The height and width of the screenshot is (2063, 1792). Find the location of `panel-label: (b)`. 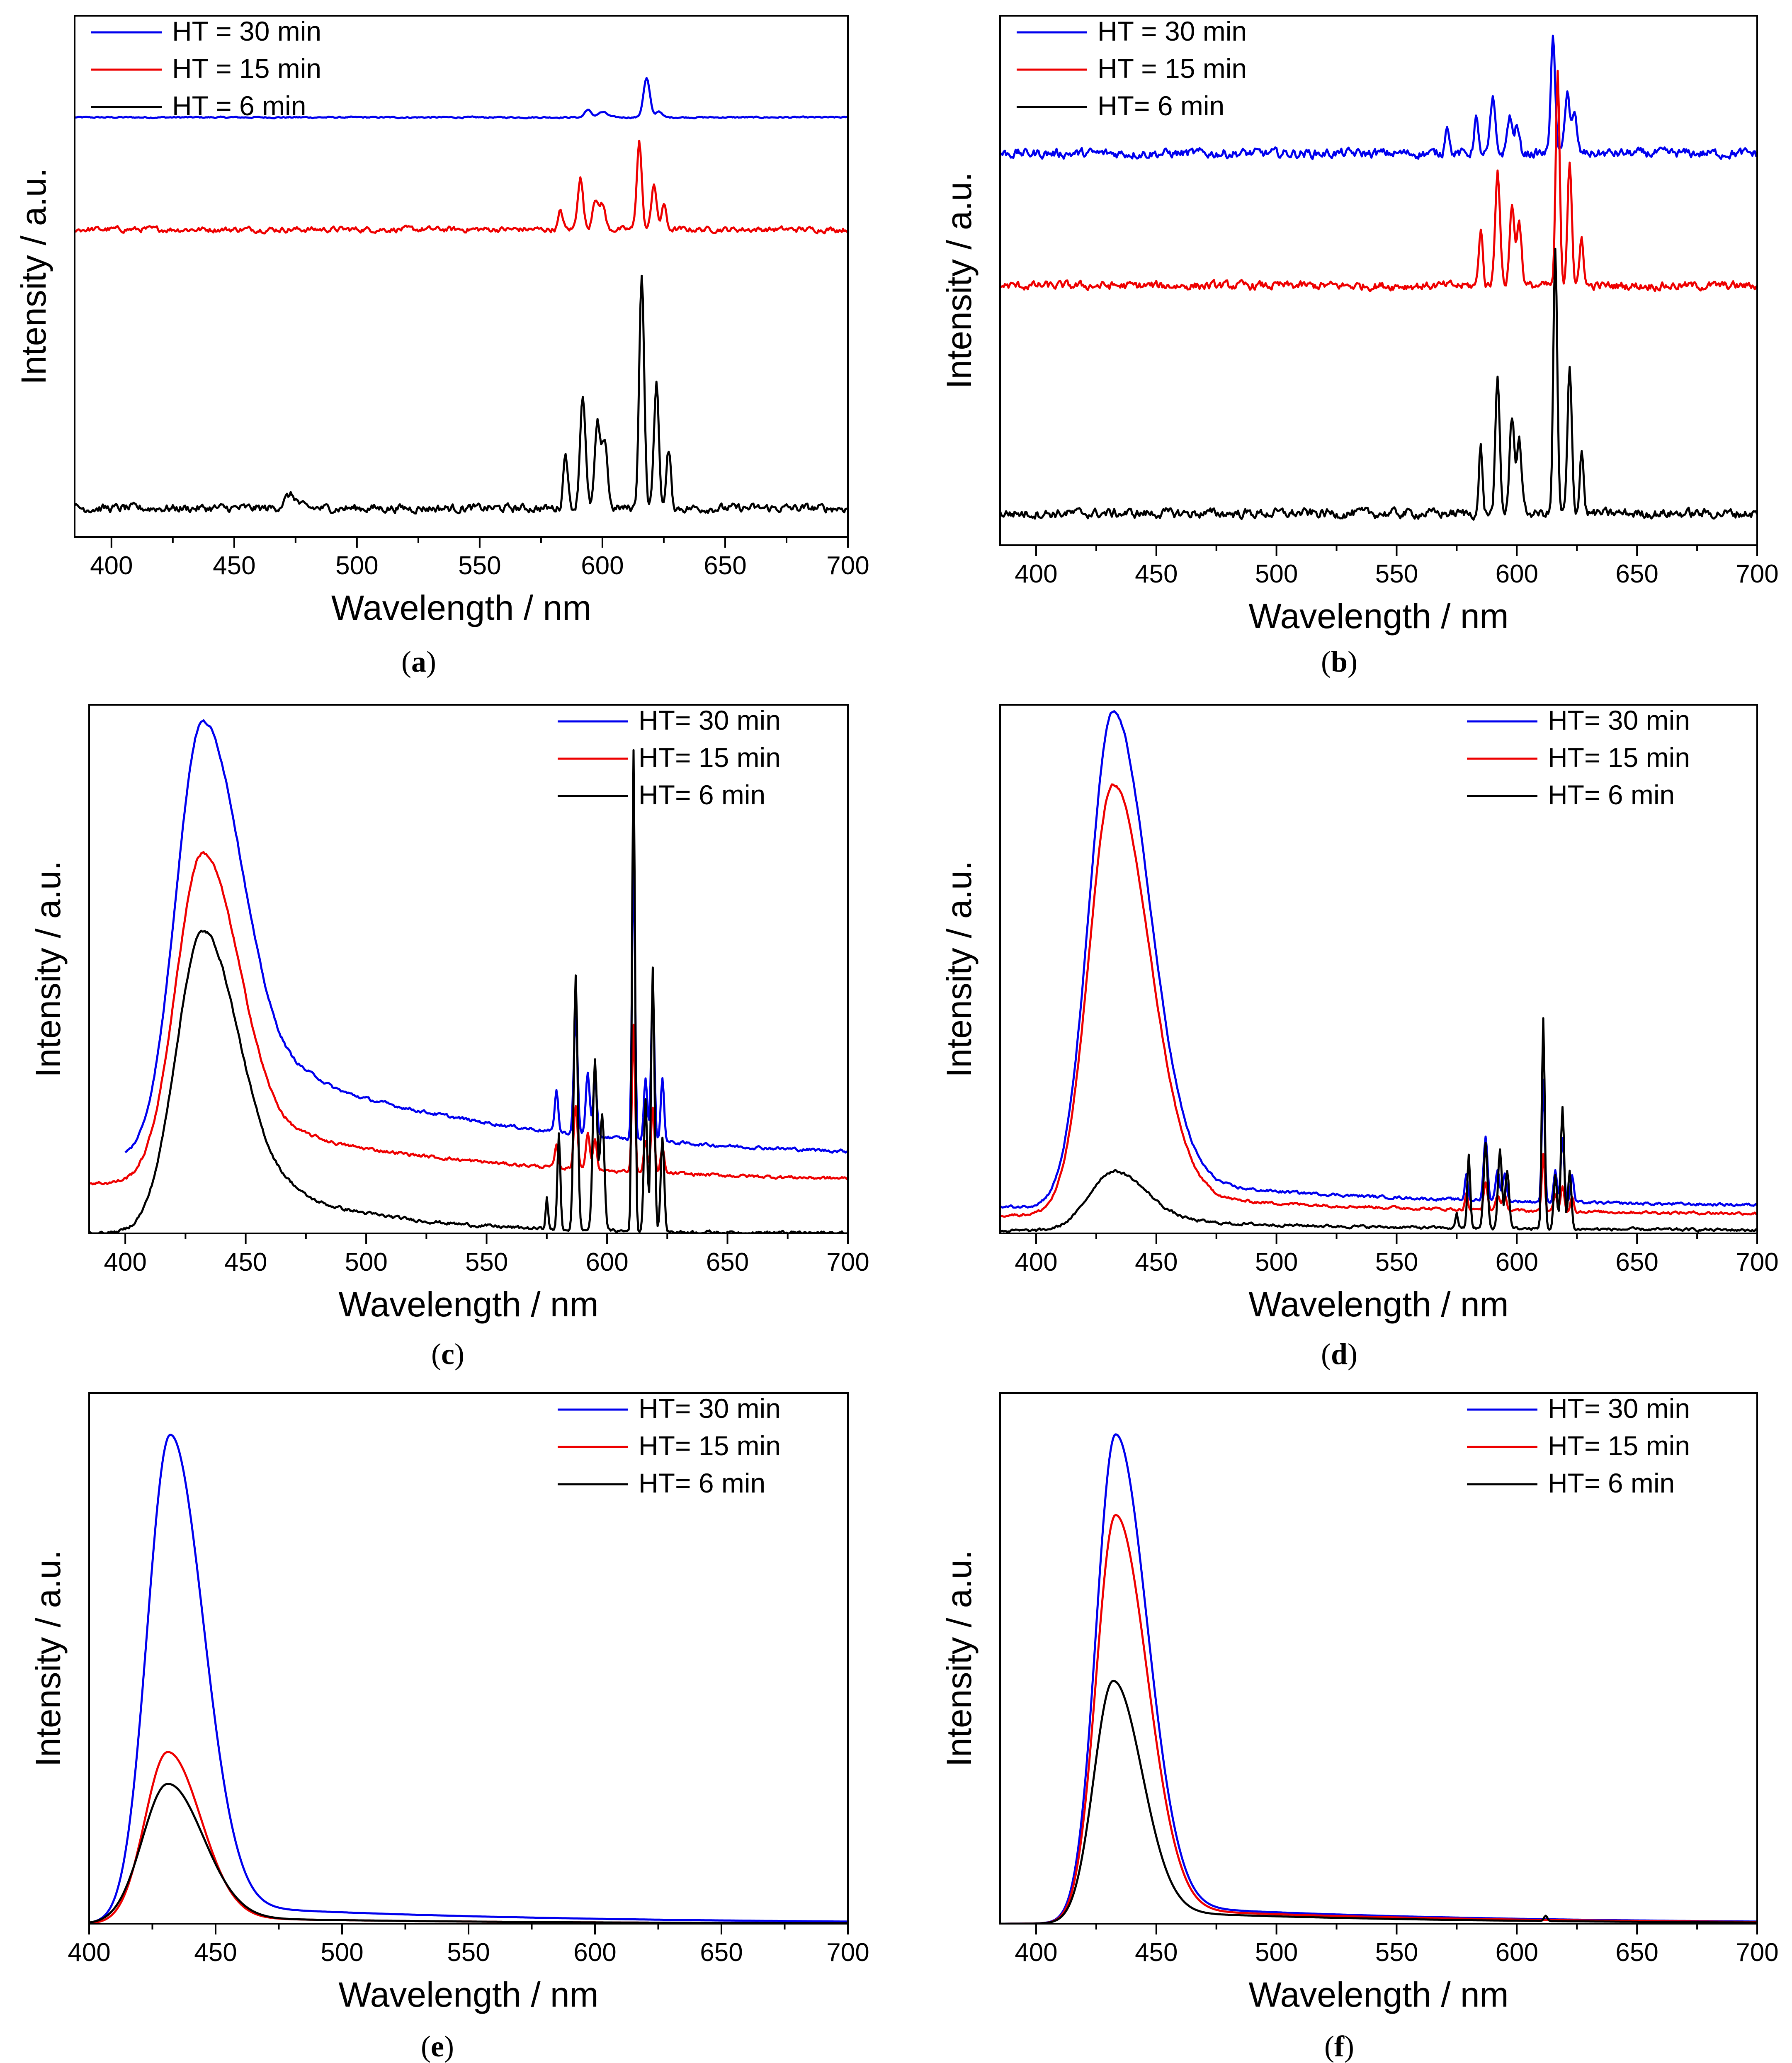

panel-label: (b) is located at coordinates (1339, 661).